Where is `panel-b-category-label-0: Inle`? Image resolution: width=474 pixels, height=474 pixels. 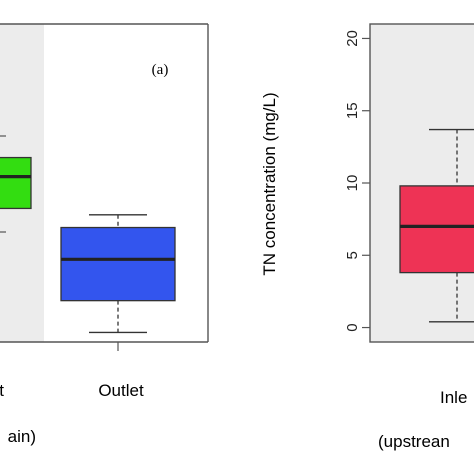 panel-b-category-label-0: Inle is located at coordinates (453, 397).